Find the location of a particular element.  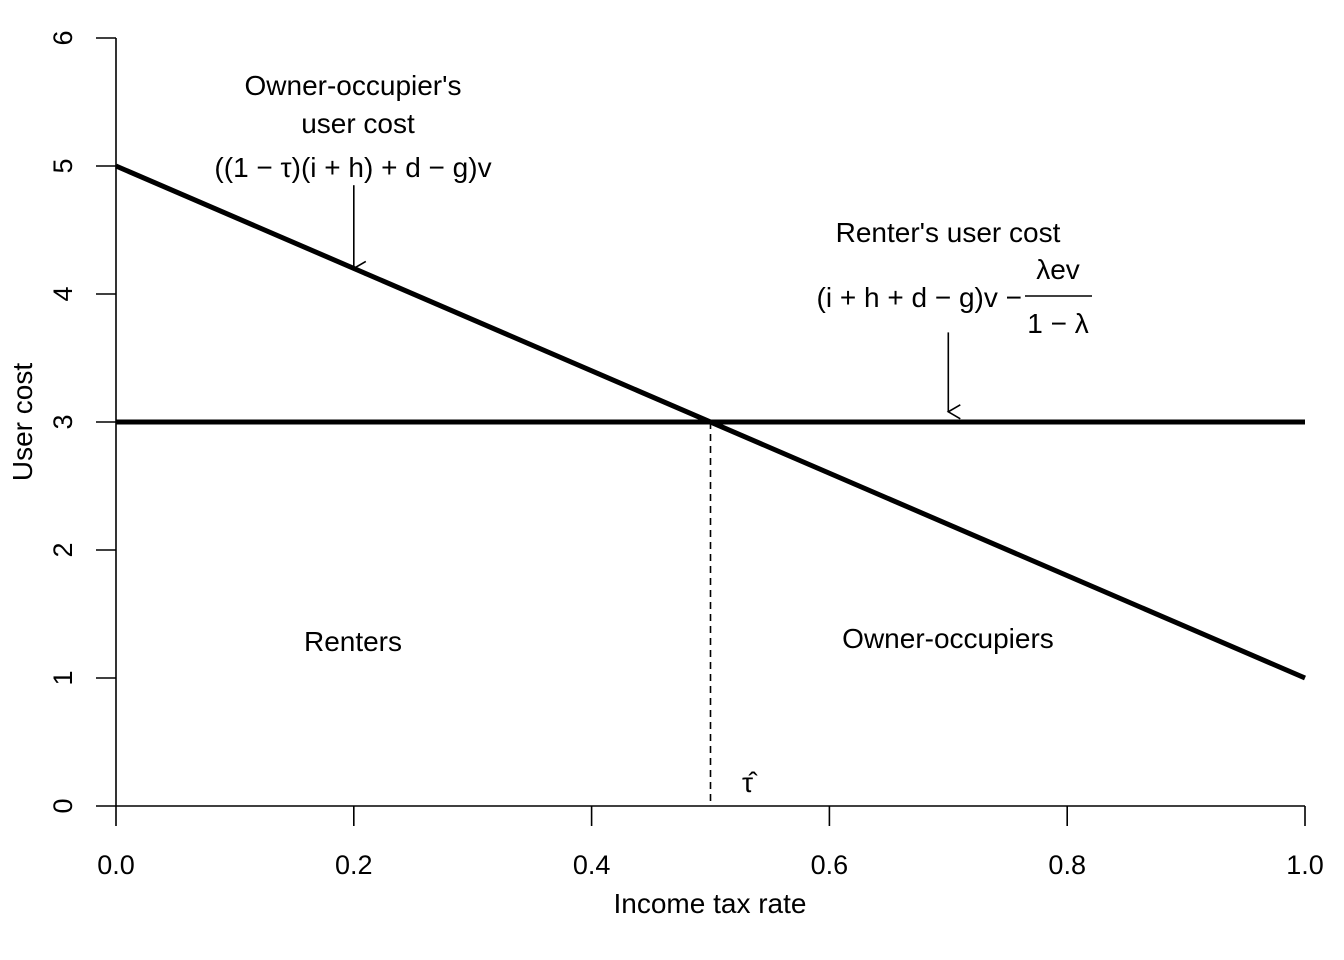

x-tick-label: 0.4 is located at coordinates (592, 865).